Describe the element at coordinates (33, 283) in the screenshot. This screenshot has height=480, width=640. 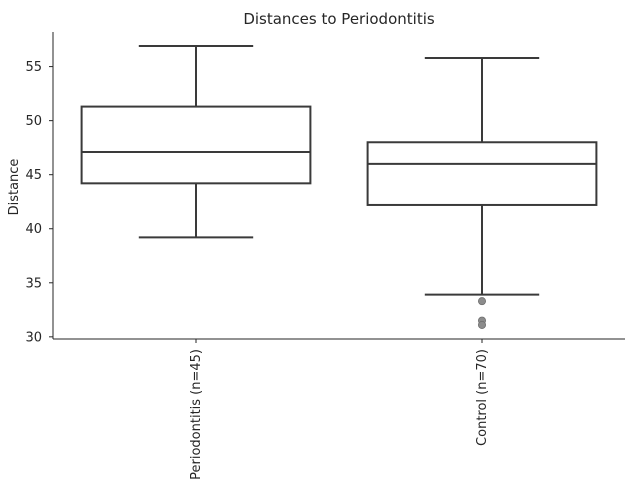
I see `y-tick-label: 35` at that location.